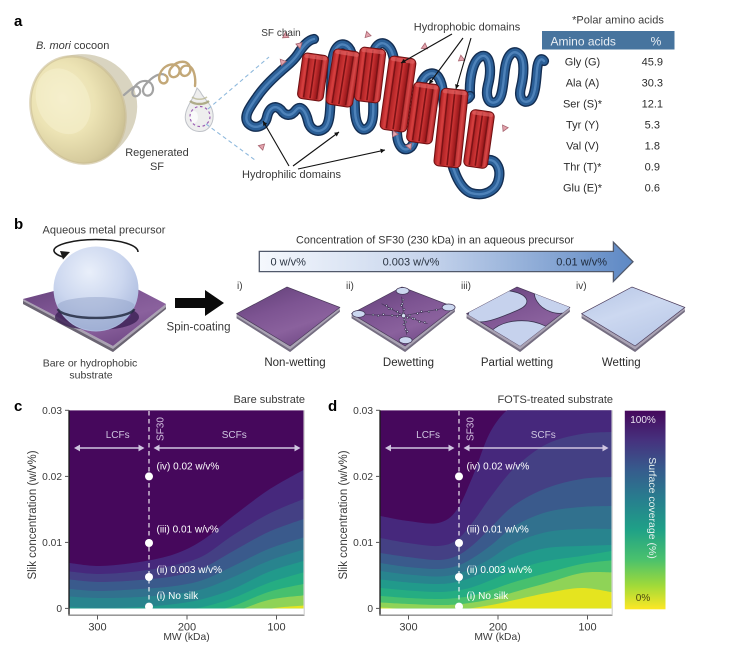 The height and width of the screenshot is (664, 730). I want to click on svg-text: c, so click(18, 406).